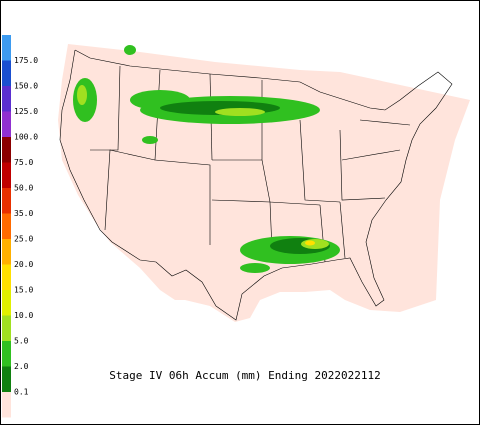 This screenshot has height=425, width=480. Describe the element at coordinates (23, 188) in the screenshot. I see `colorbar-label: 50.0` at that location.